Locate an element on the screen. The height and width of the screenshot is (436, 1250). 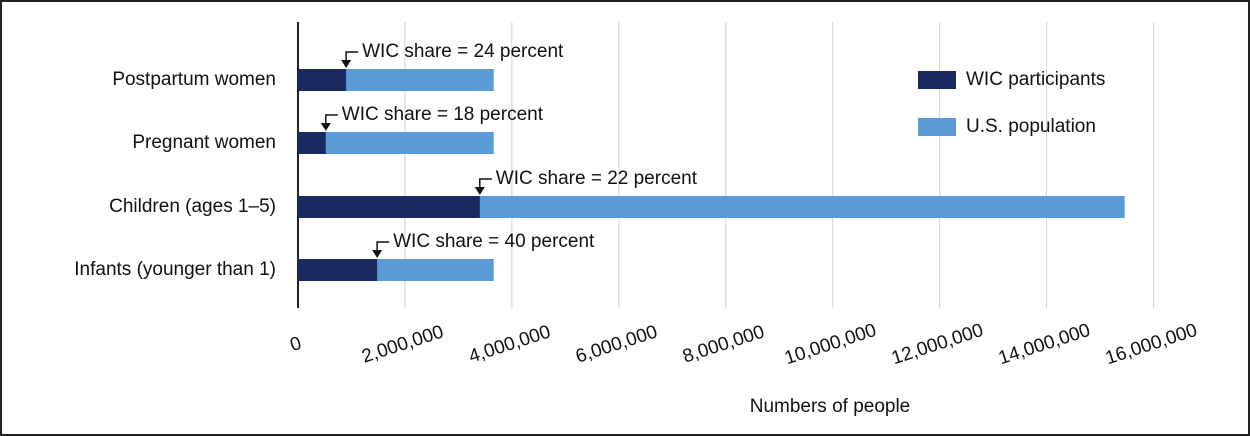
annotation: WIC share = 40 percent is located at coordinates (494, 241).